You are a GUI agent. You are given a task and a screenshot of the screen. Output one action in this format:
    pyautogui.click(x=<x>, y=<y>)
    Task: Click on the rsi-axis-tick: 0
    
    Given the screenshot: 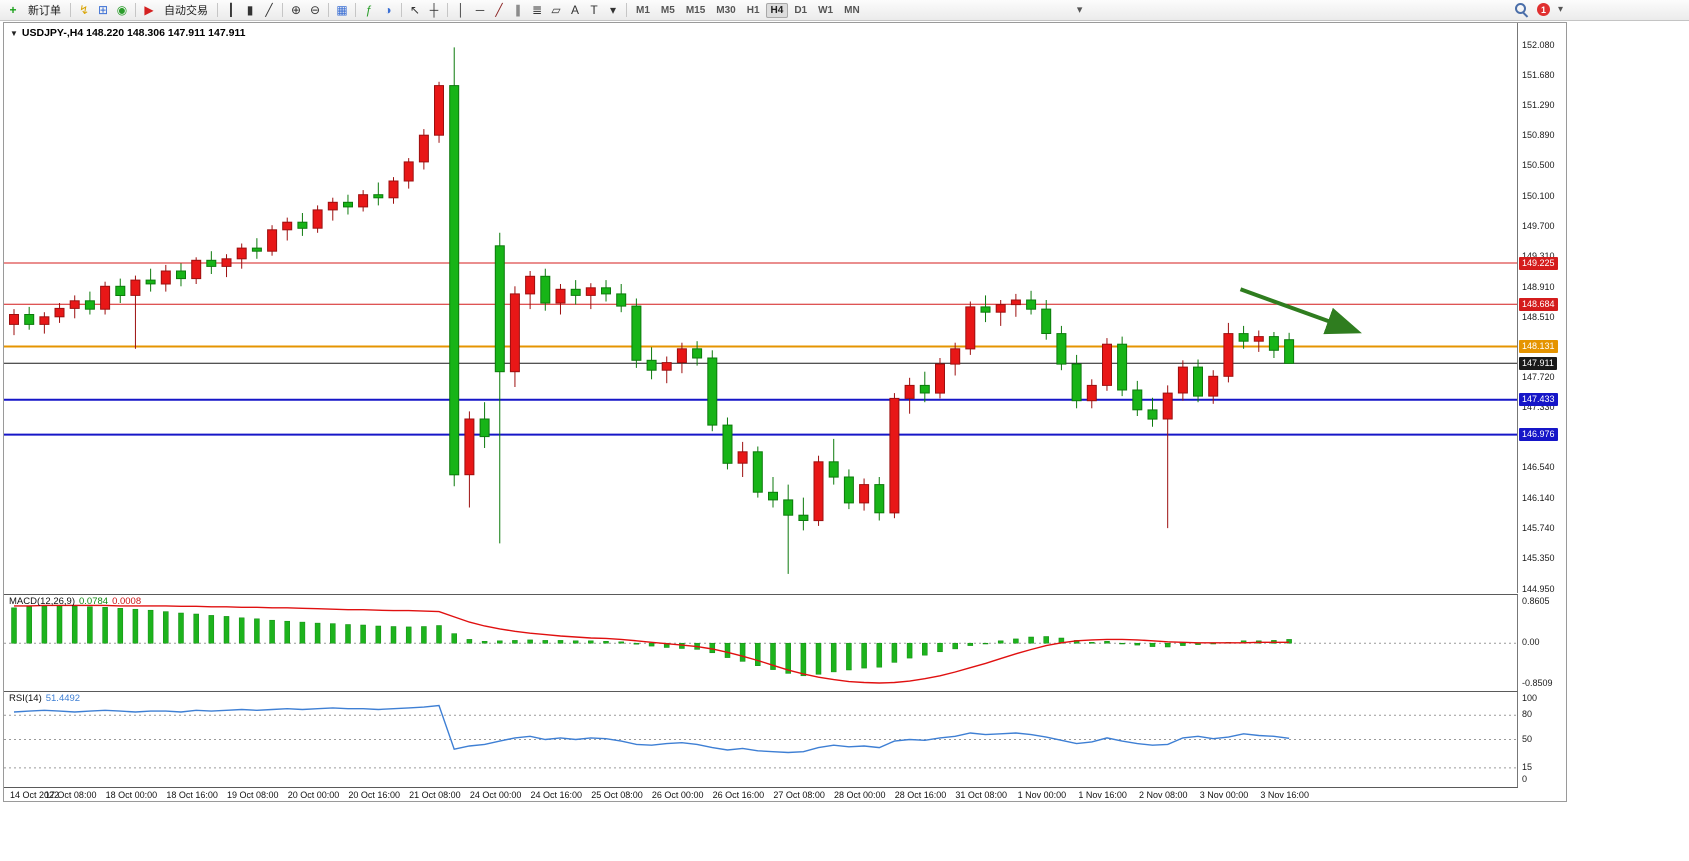 What is the action you would take?
    pyautogui.click(x=1525, y=779)
    